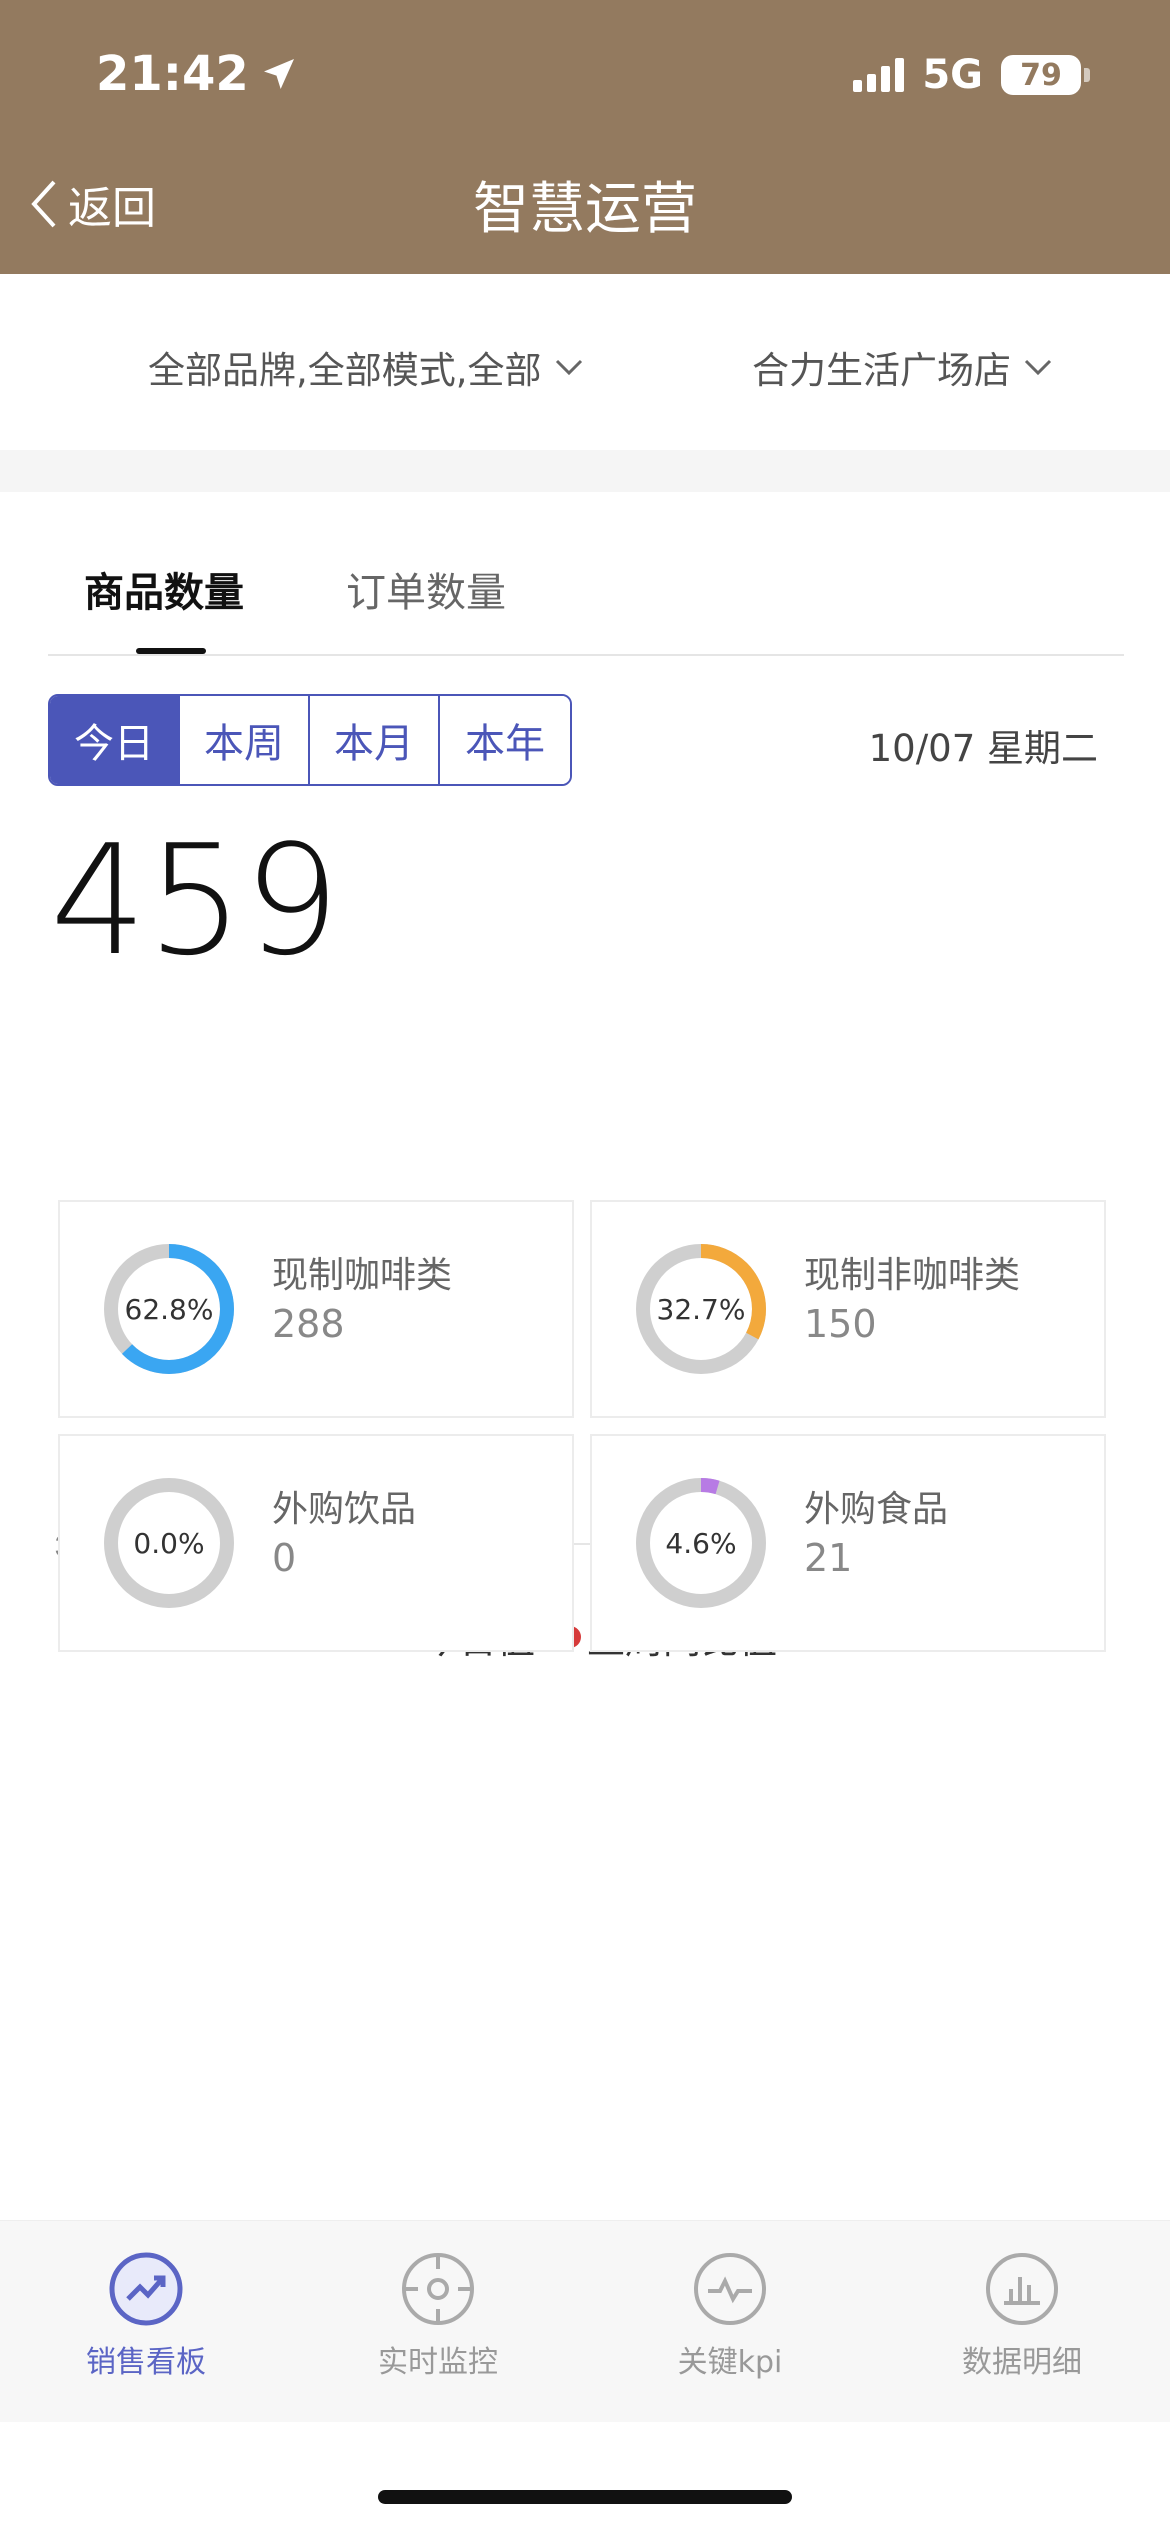 The image size is (1170, 2532). Describe the element at coordinates (1041, 75) in the screenshot. I see `battery-level: 79` at that location.